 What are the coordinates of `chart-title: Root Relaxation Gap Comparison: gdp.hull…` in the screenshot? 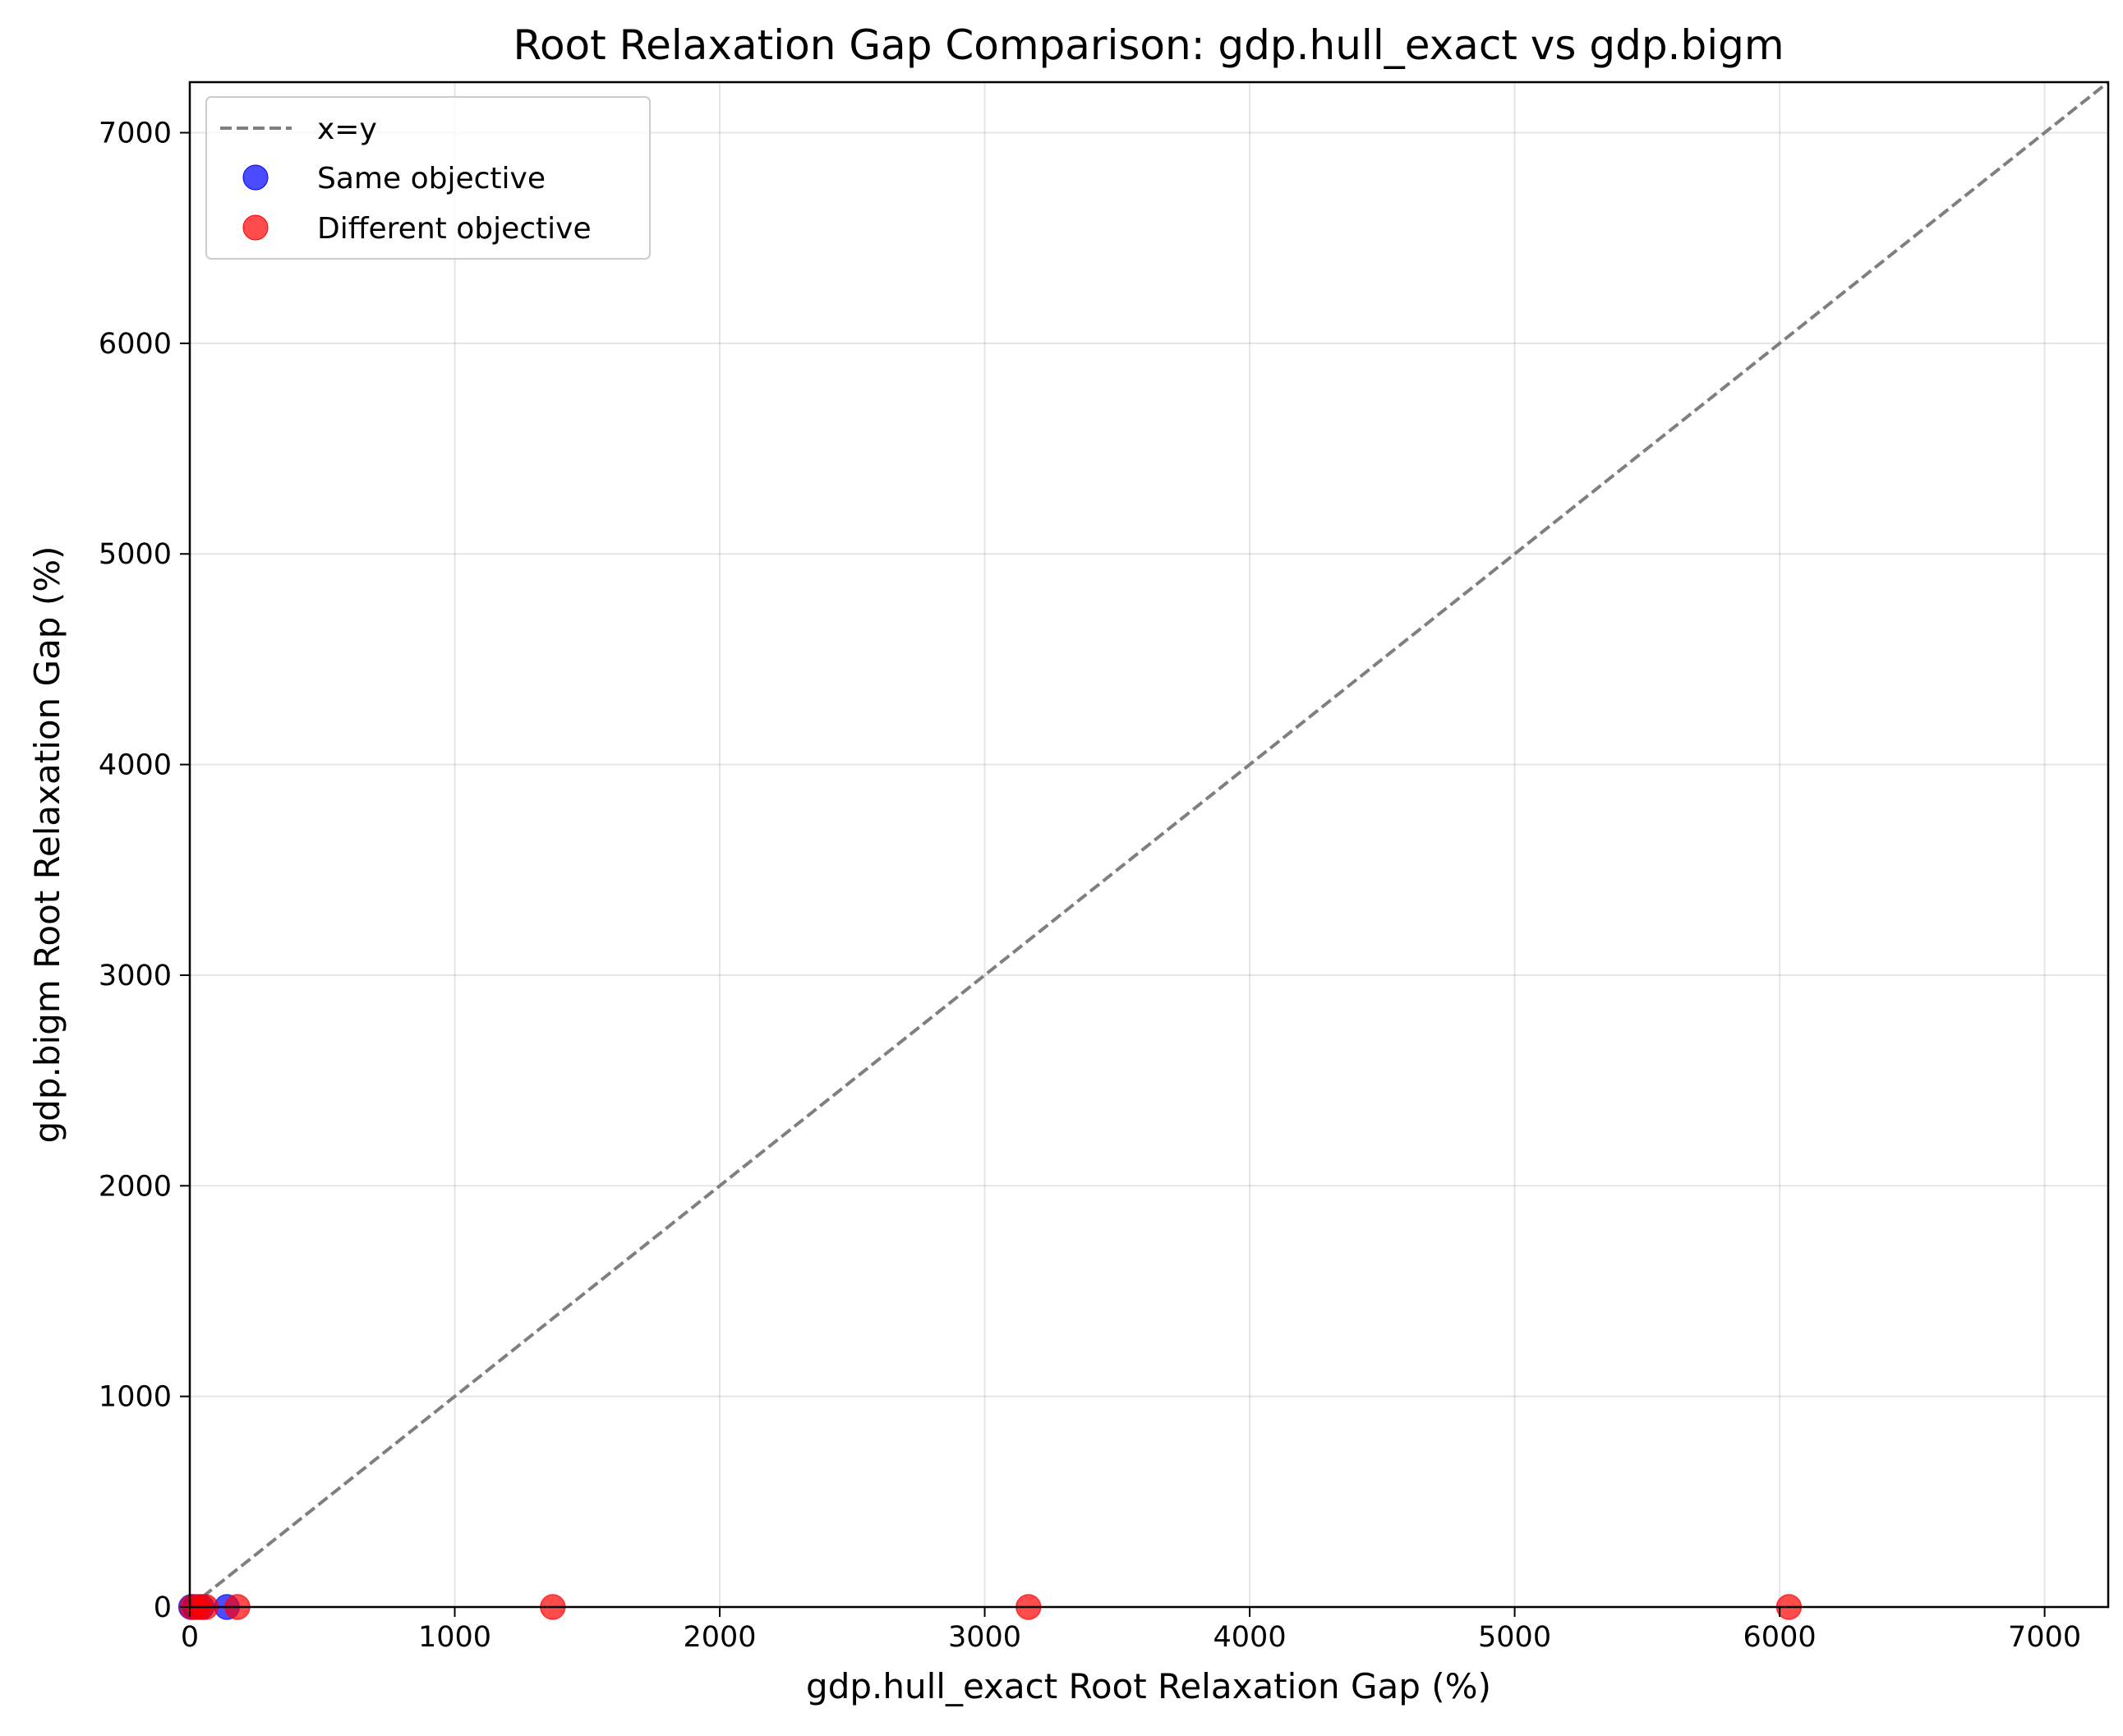 It's located at (1148, 45).